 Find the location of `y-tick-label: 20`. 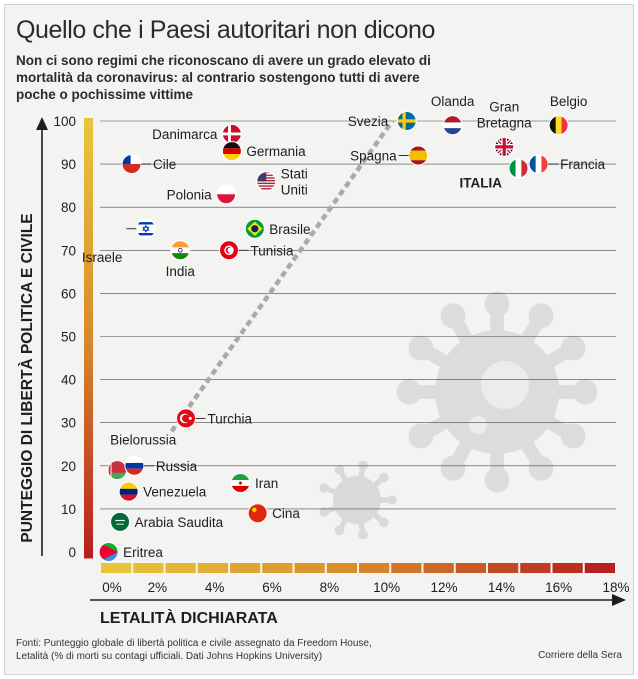

y-tick-label: 20 is located at coordinates (68, 466).